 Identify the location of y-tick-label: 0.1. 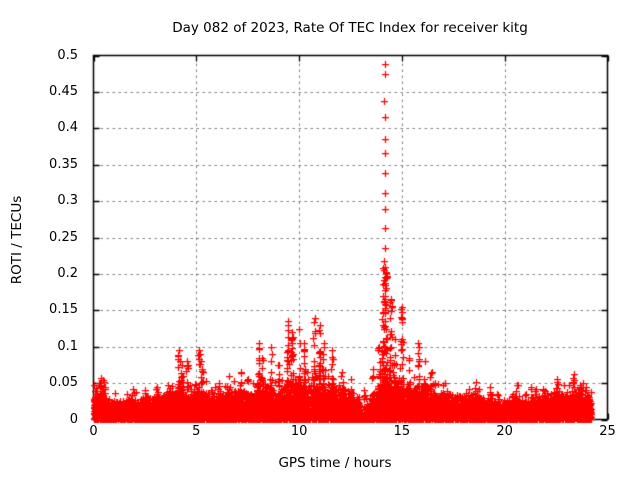
(67, 346).